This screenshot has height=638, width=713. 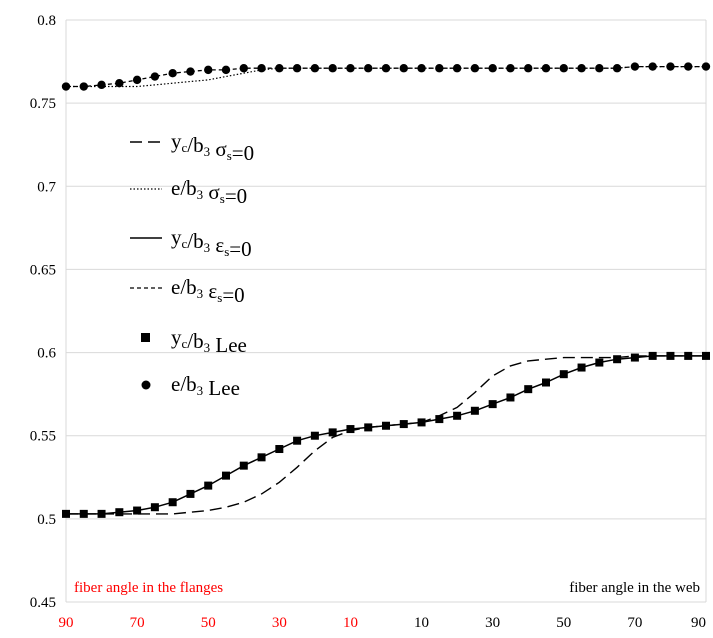 I want to click on x-note-flanges: fiber angle in the flanges, so click(x=148, y=588).